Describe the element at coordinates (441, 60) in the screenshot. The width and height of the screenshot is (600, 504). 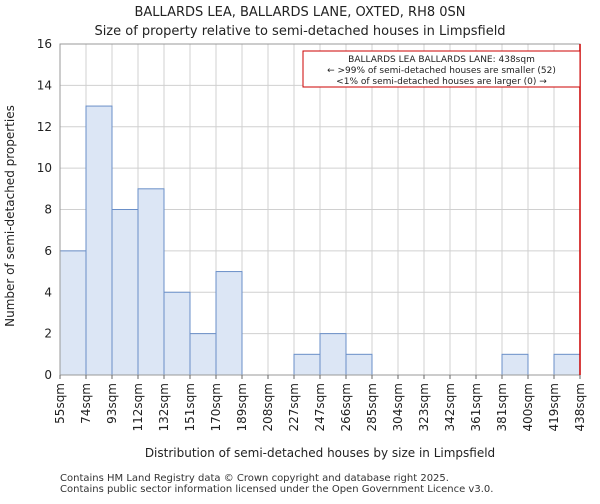
I see `annotation-line: BALLARDS LEA BALLARDS LANE: 438sqm` at that location.